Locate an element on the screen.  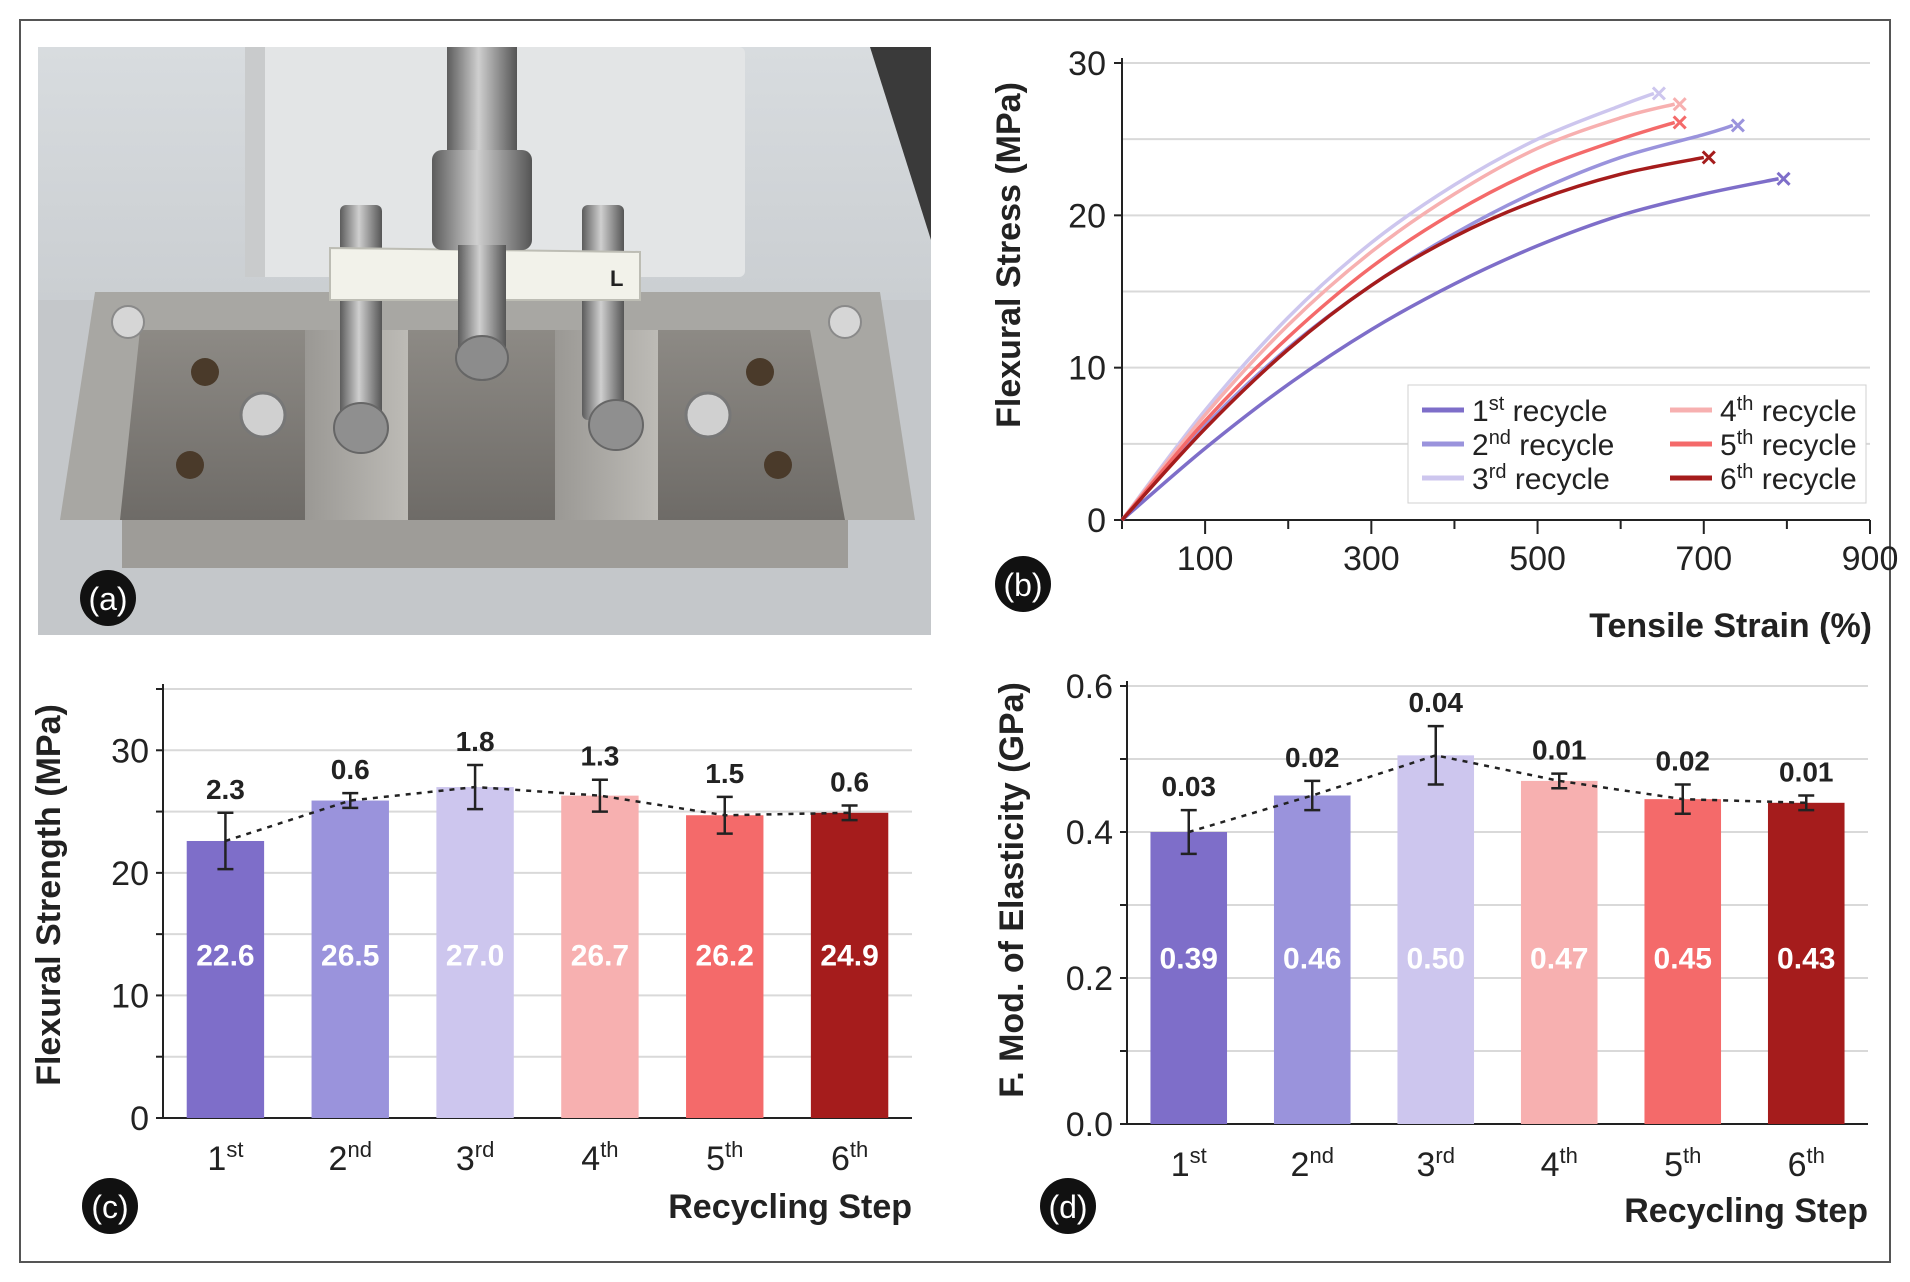
error-value-label: 1.5 is located at coordinates (724, 773).